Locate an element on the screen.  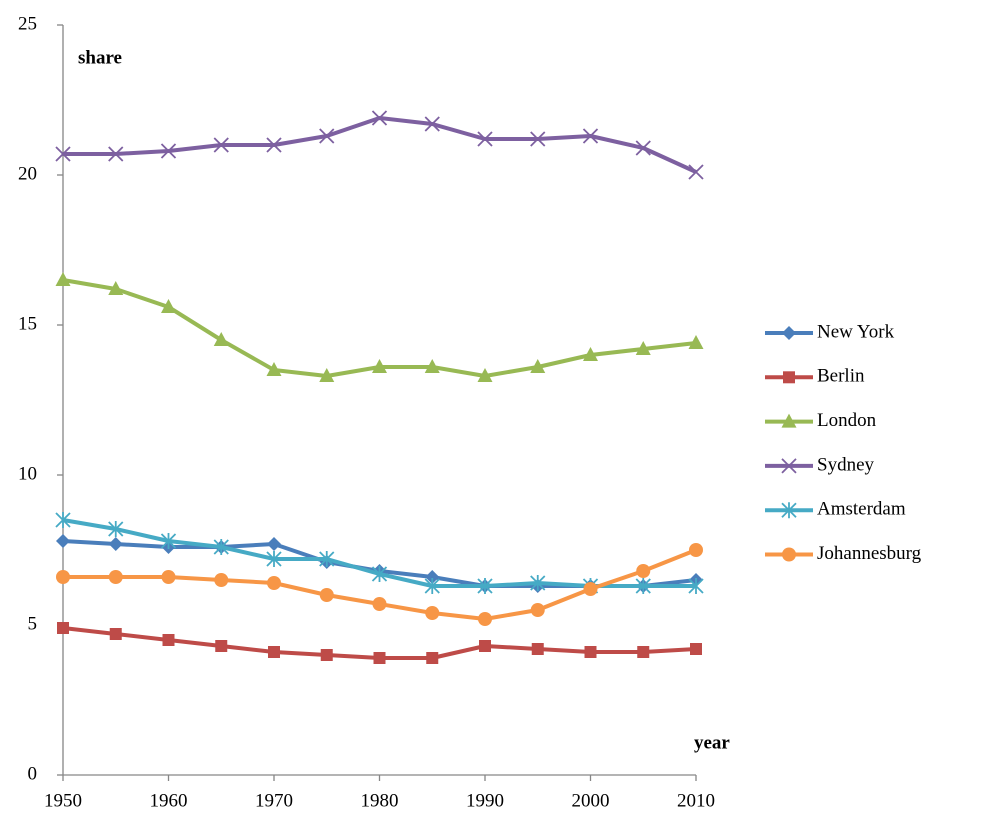
x-tick-label: 1990 is located at coordinates (485, 800).